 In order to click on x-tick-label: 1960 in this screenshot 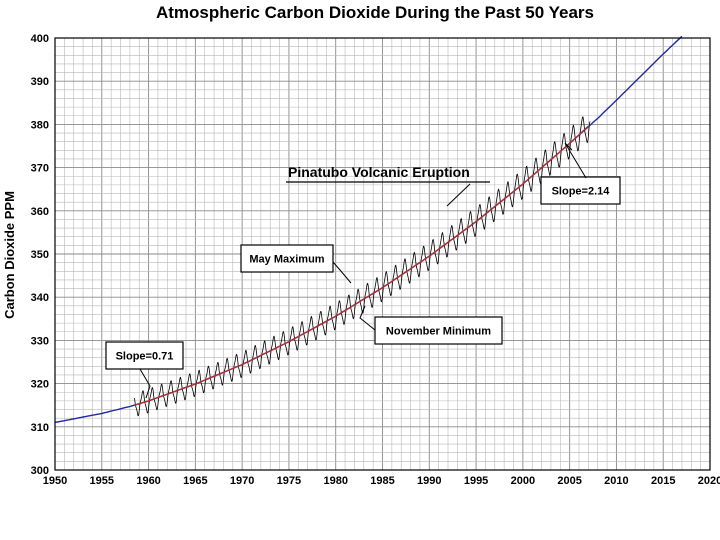, I will do `click(148, 481)`.